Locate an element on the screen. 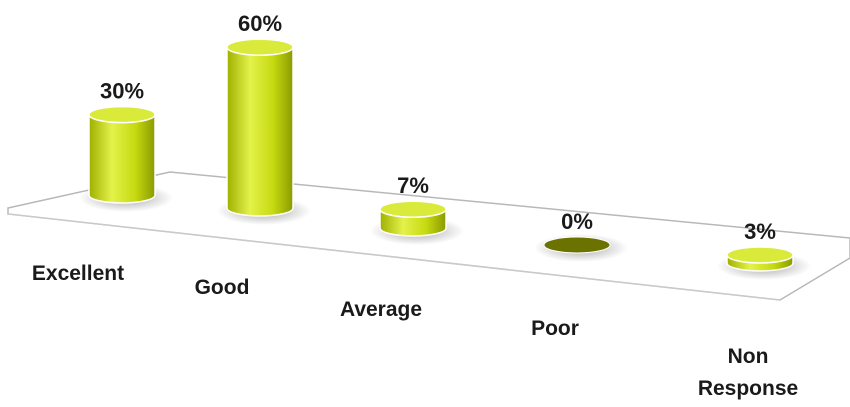  bar-good is located at coordinates (264, 131).